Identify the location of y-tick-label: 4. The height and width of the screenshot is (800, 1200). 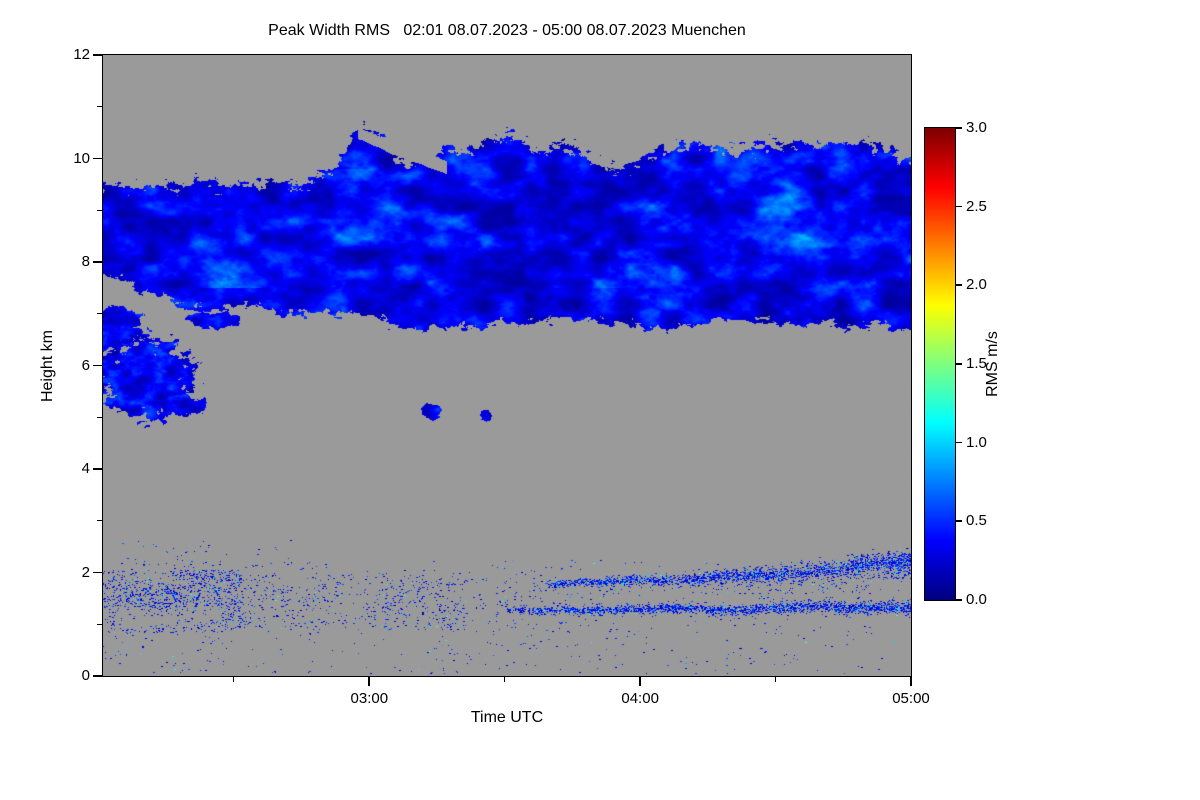
(85, 468).